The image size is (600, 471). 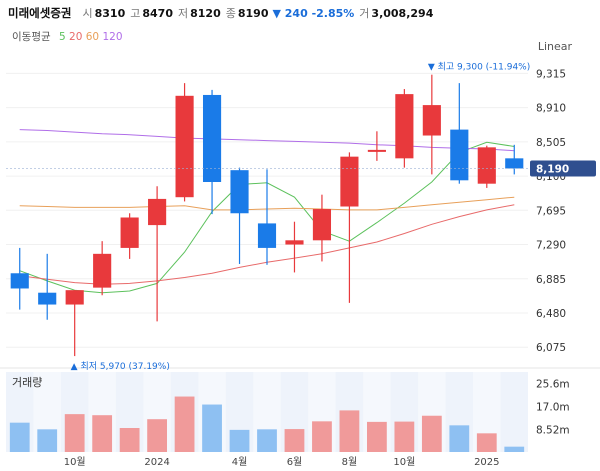 What do you see at coordinates (402, 13) in the screenshot?
I see `volume-value: 3,008,294` at bounding box center [402, 13].